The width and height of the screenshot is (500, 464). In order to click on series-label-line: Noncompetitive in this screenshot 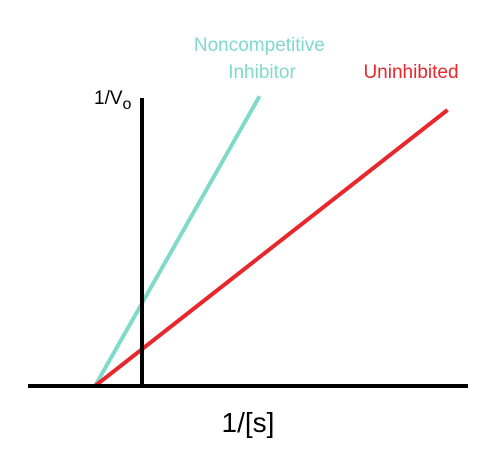, I will do `click(259, 45)`.